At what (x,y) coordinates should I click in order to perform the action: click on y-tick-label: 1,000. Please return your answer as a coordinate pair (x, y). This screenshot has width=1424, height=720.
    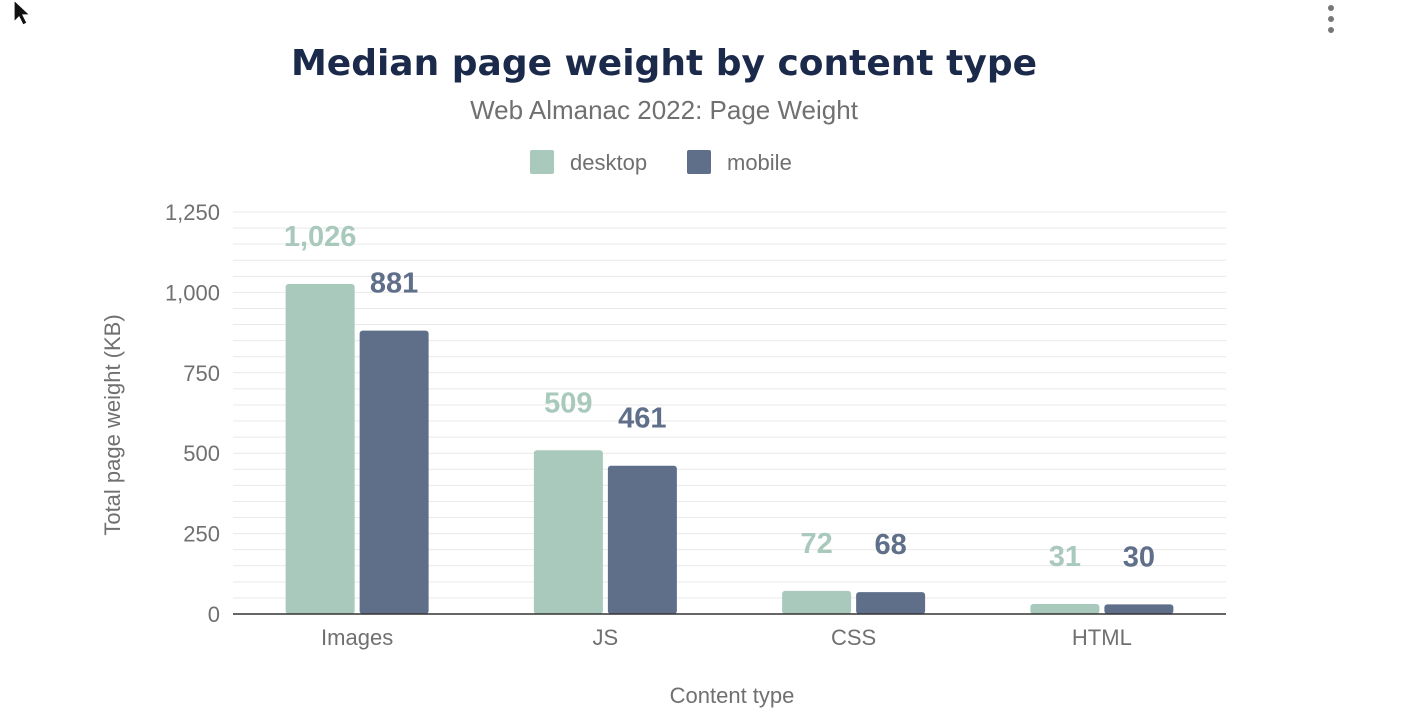
    Looking at the image, I should click on (192, 292).